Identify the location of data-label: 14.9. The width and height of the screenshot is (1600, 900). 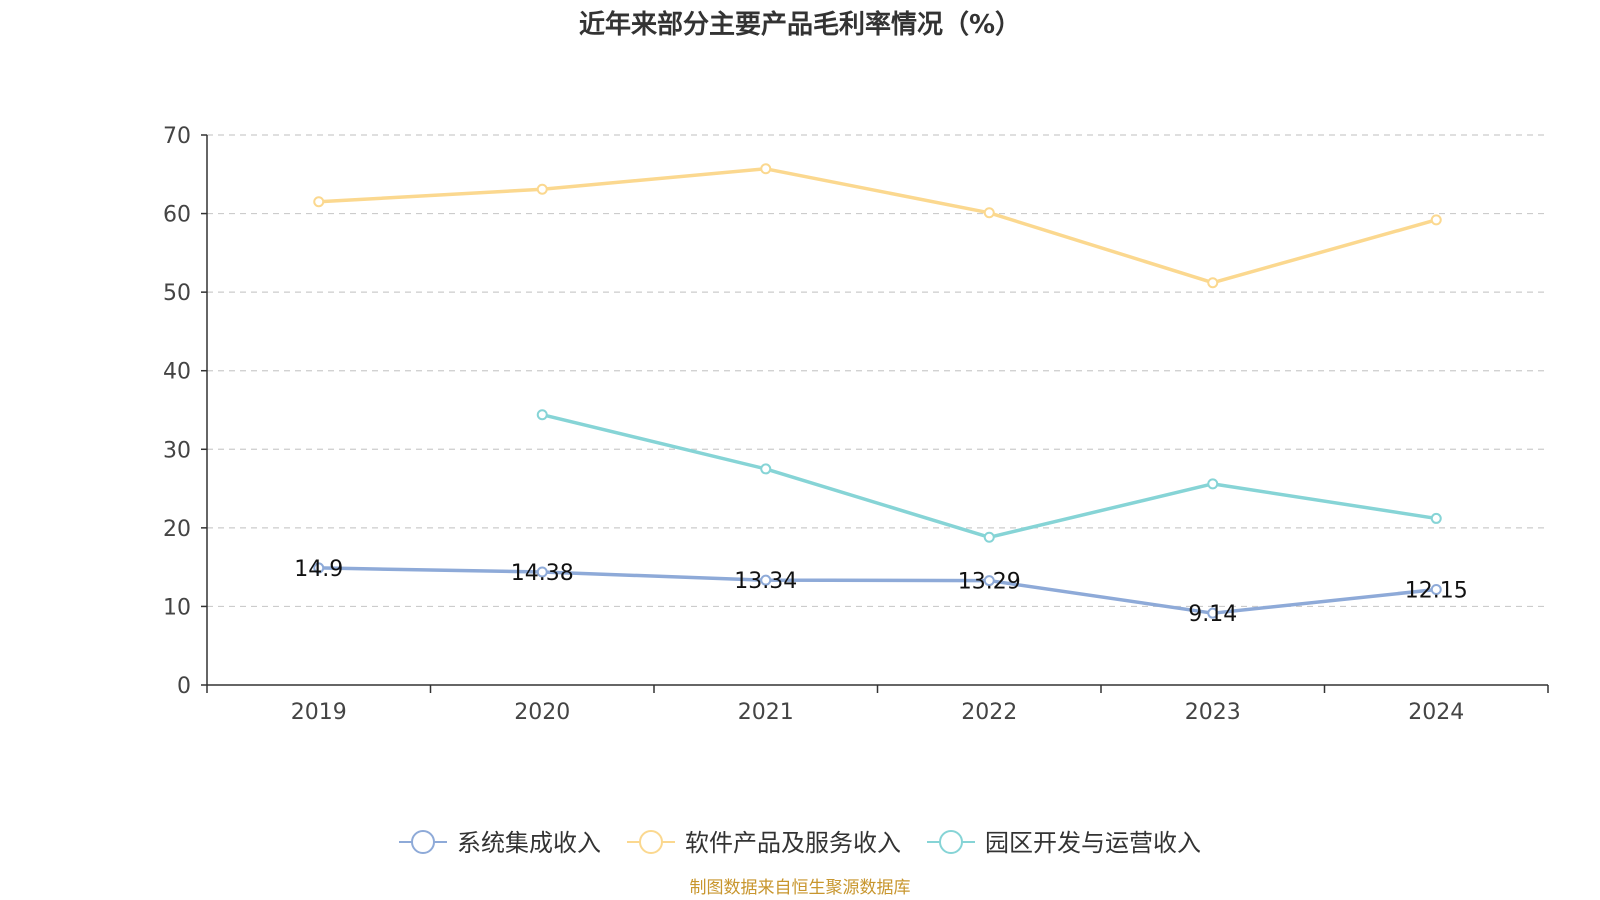
(318, 569).